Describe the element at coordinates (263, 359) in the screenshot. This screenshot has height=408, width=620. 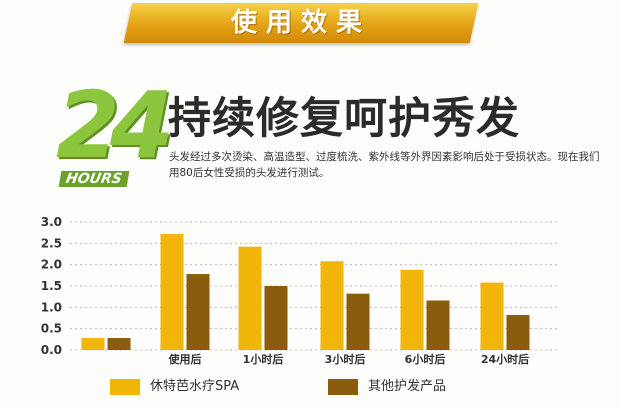
I see `x-tick-label-2: 1小时后` at that location.